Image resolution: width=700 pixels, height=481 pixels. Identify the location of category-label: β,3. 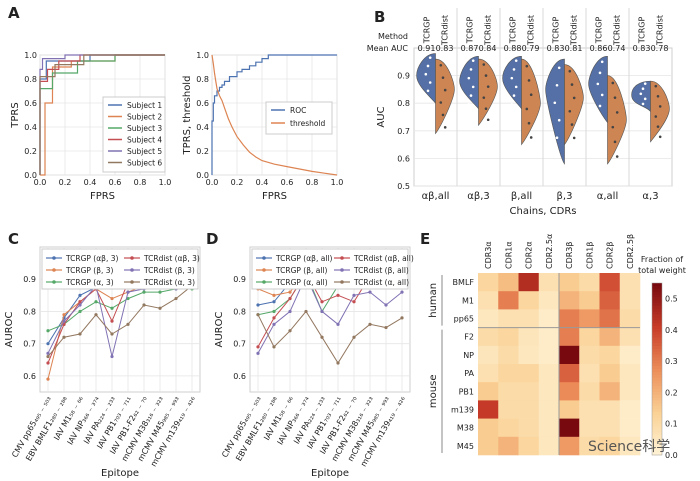
(565, 196).